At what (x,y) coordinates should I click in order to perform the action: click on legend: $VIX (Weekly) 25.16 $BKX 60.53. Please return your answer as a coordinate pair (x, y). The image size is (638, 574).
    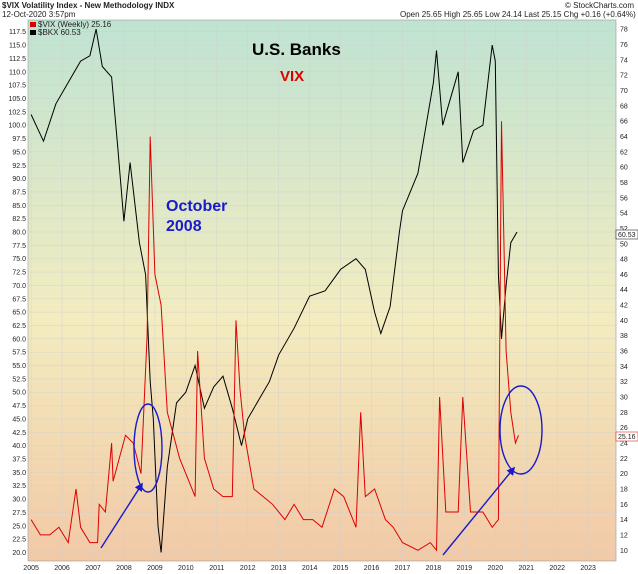
    Looking at the image, I should click on (71, 28).